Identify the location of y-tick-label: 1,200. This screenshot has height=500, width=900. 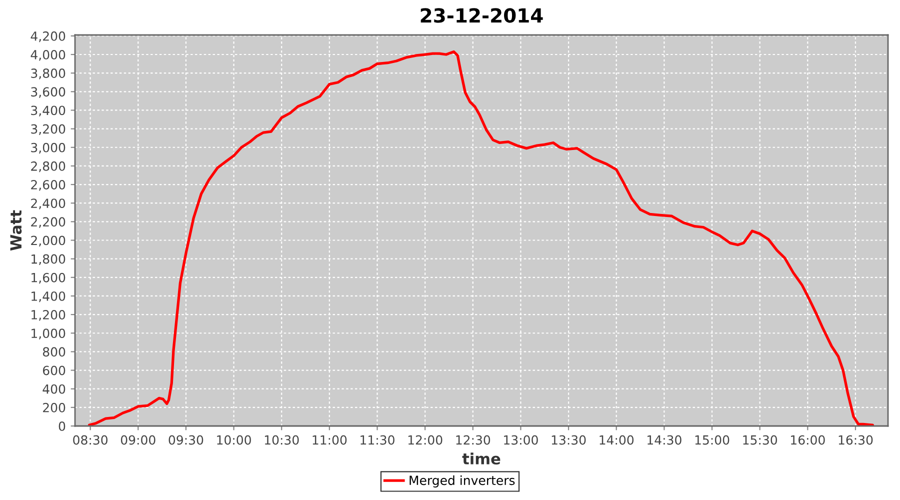
(49, 315).